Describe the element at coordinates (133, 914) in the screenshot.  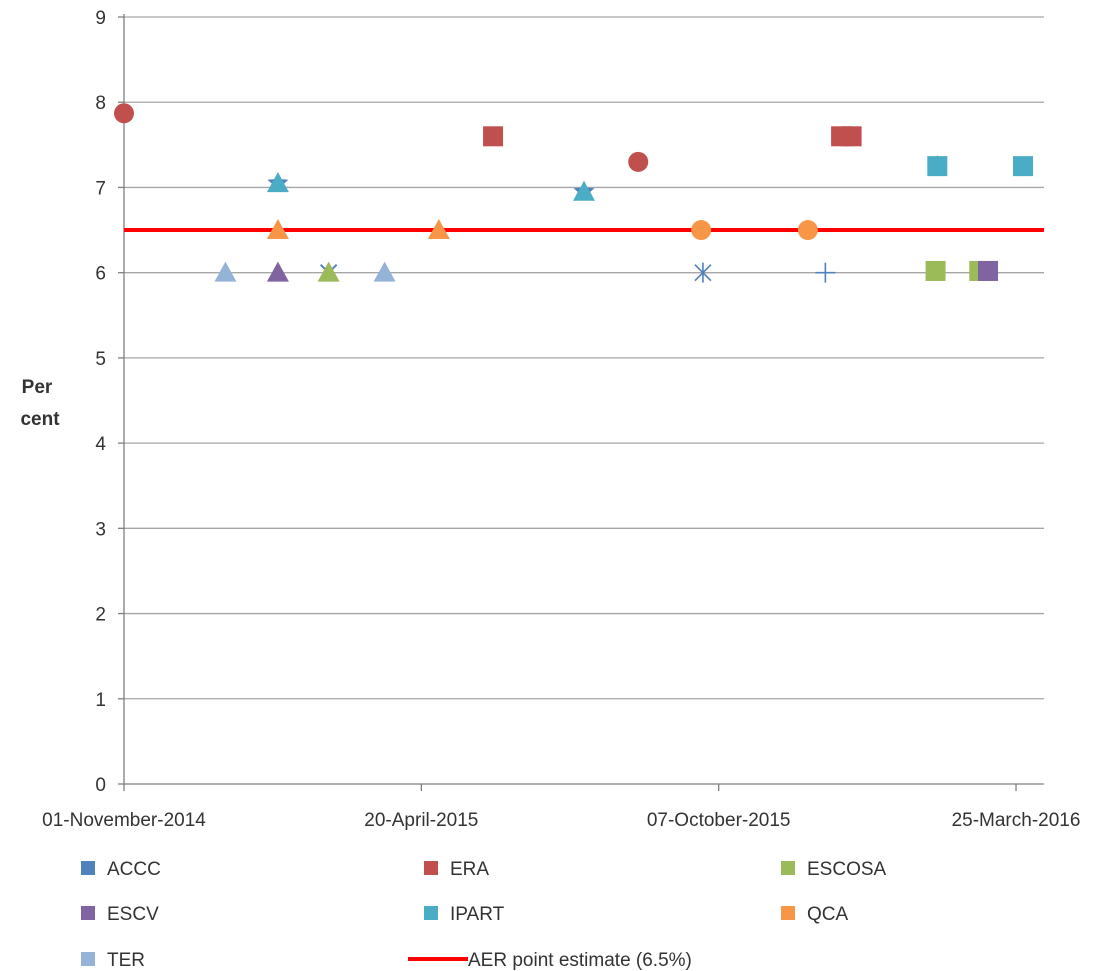
I see `legend-label-escv: ESCV` at that location.